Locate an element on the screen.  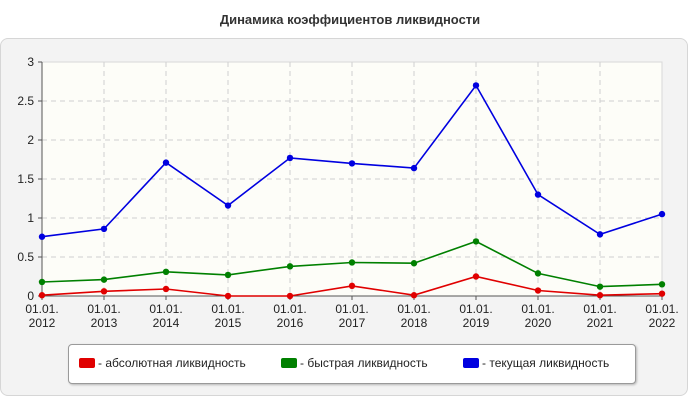
x-tick-label-year: 2015 is located at coordinates (228, 323).